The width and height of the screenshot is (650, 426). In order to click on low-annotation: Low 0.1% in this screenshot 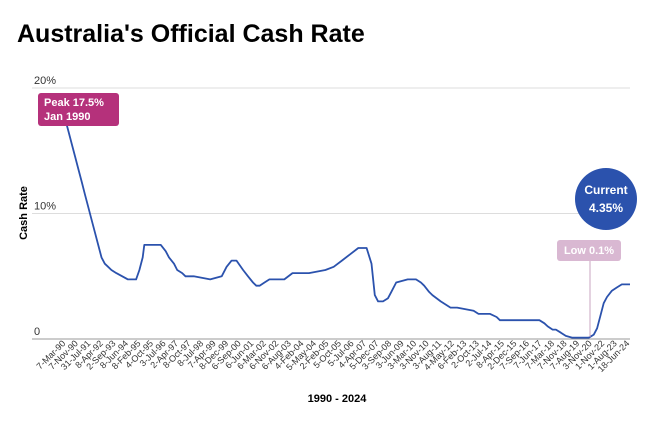, I will do `click(589, 288)`.